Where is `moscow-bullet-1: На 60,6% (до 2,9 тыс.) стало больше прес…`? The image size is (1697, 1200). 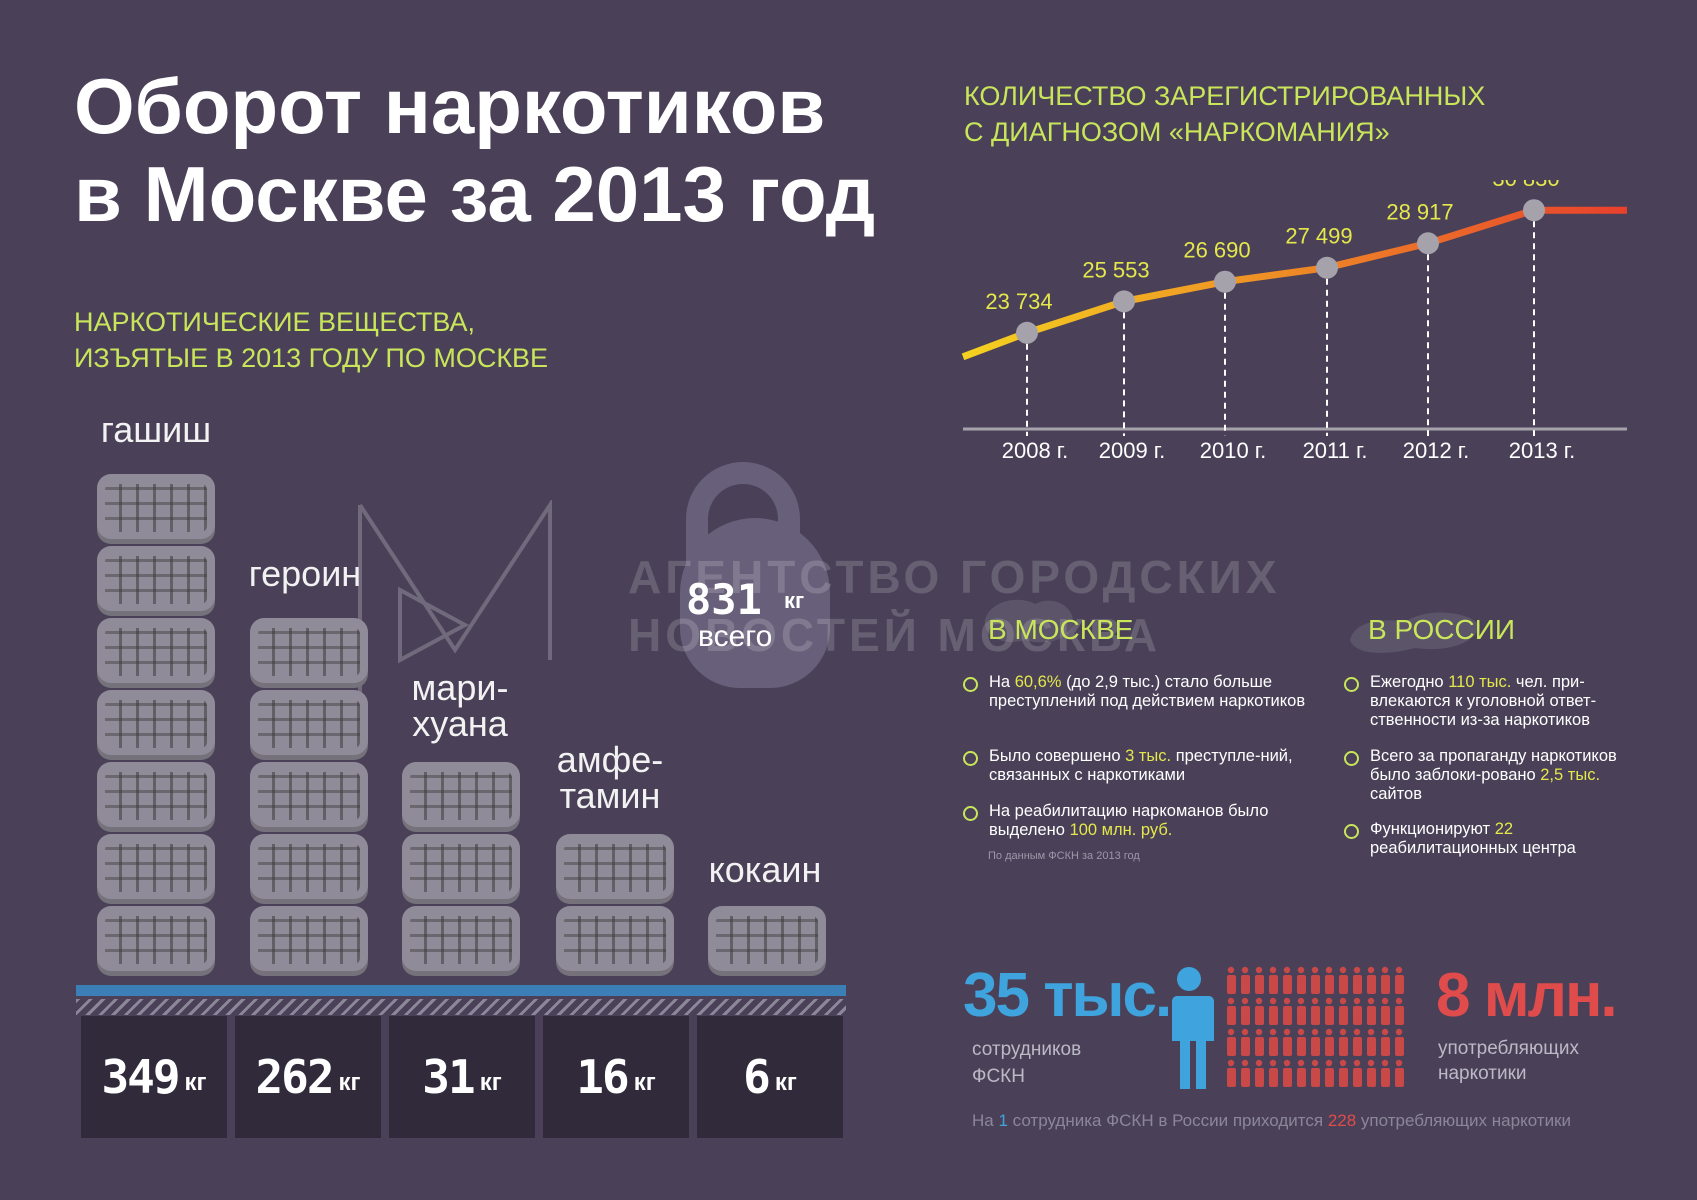
moscow-bullet-1: На 60,6% (до 2,9 тыс.) стало больше прес… is located at coordinates (1141, 692).